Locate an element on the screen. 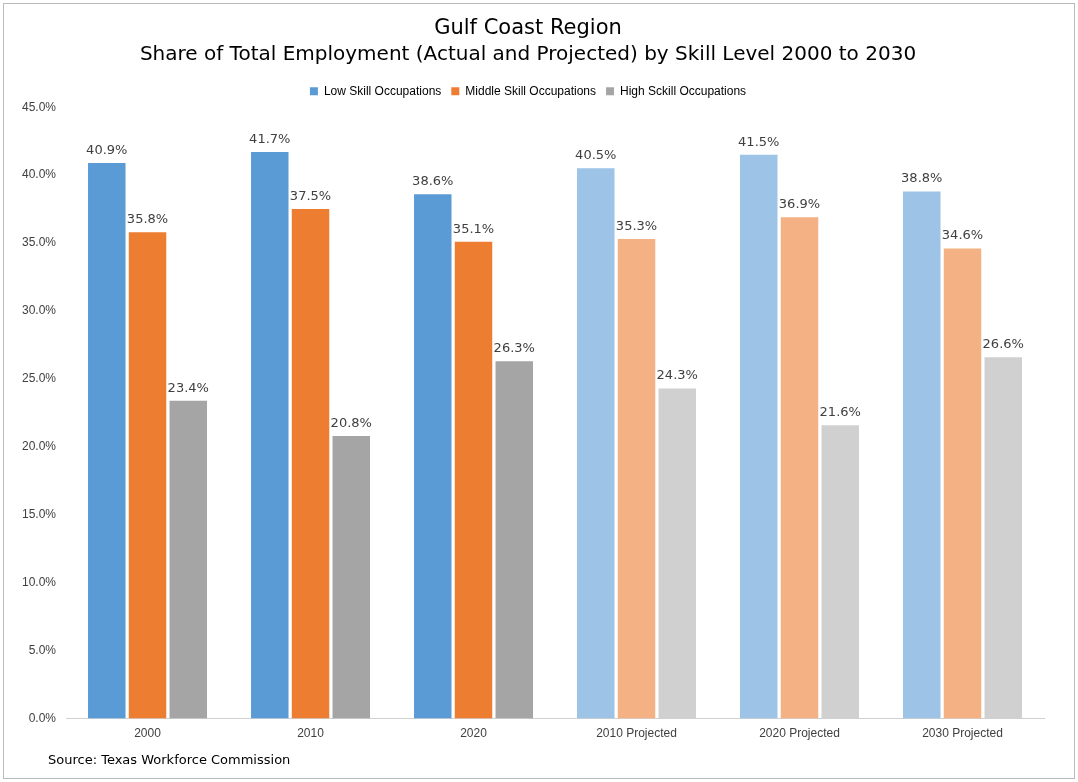  y-tick-label: 15.0% is located at coordinates (39, 514).